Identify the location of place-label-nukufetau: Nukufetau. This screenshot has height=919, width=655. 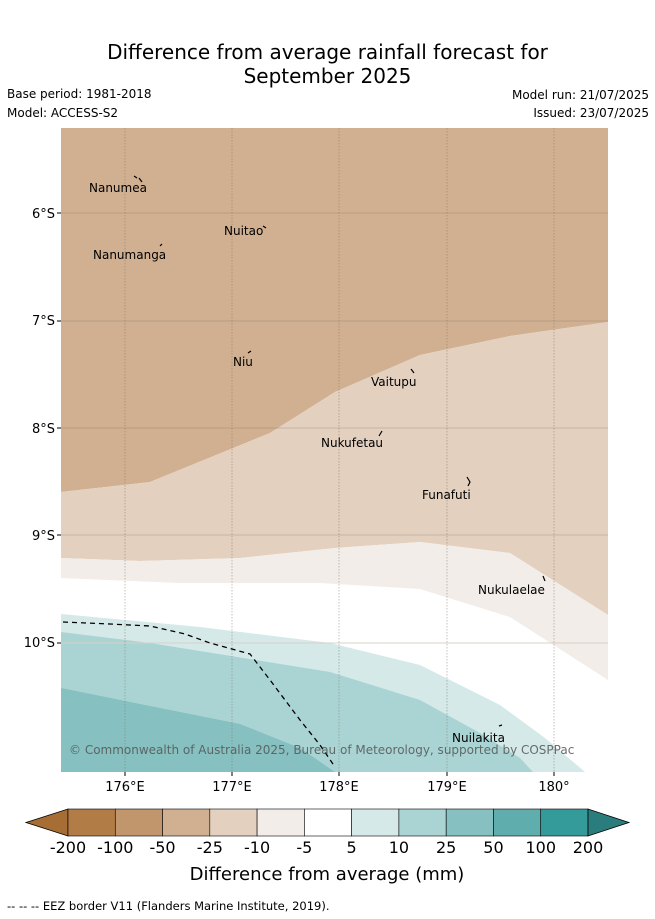
(352, 443).